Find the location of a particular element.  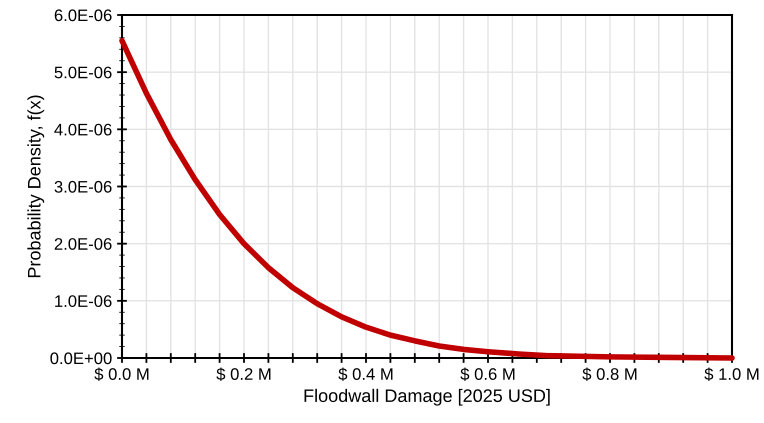

x-tick-label: $ 0.6 M is located at coordinates (487, 374).